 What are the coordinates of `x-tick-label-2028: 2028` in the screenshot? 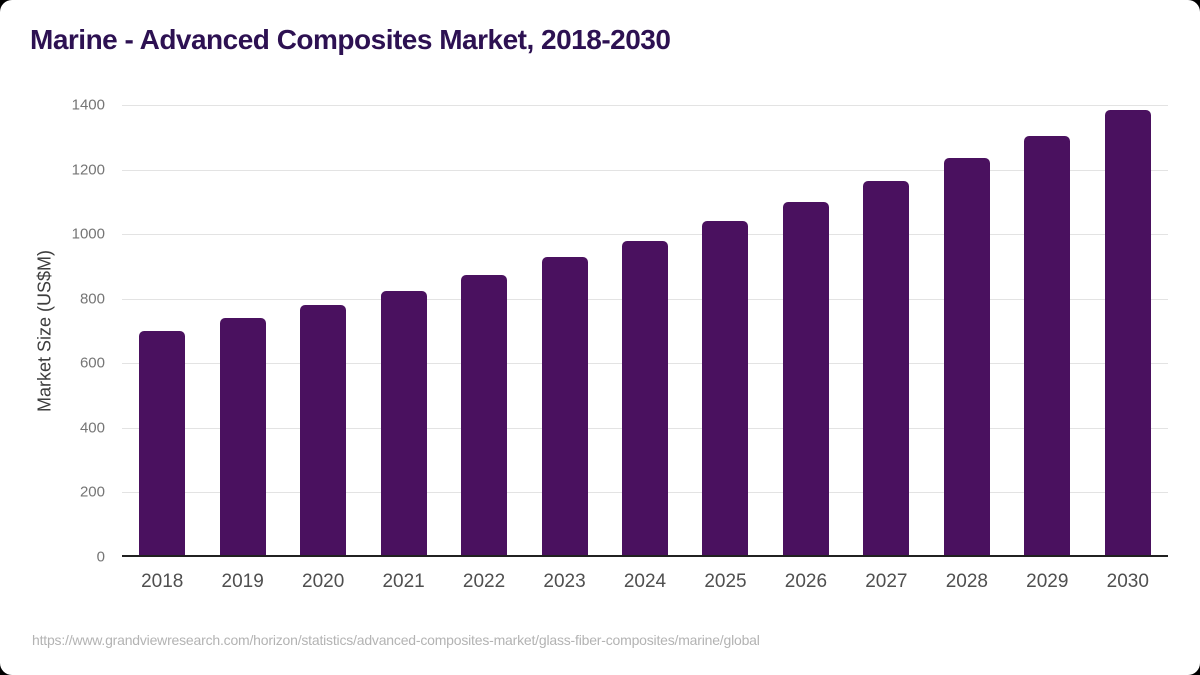 It's located at (966, 581).